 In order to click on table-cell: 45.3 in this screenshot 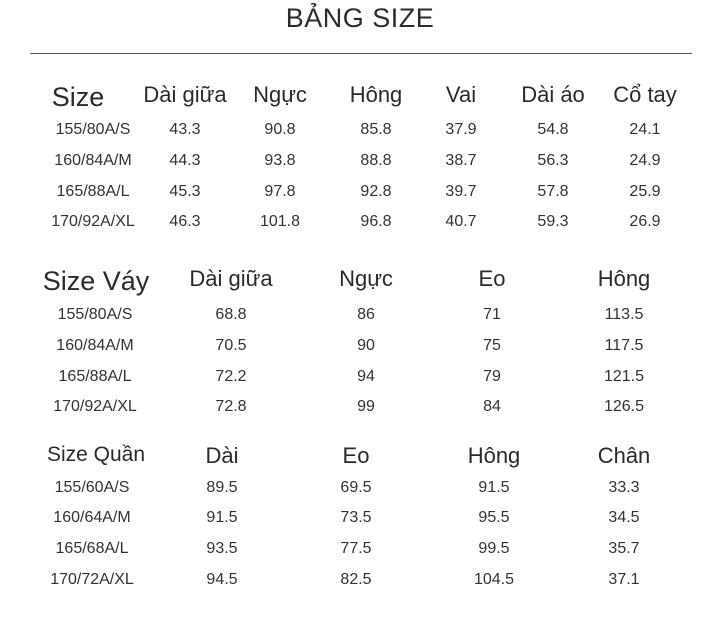, I will do `click(185, 191)`.